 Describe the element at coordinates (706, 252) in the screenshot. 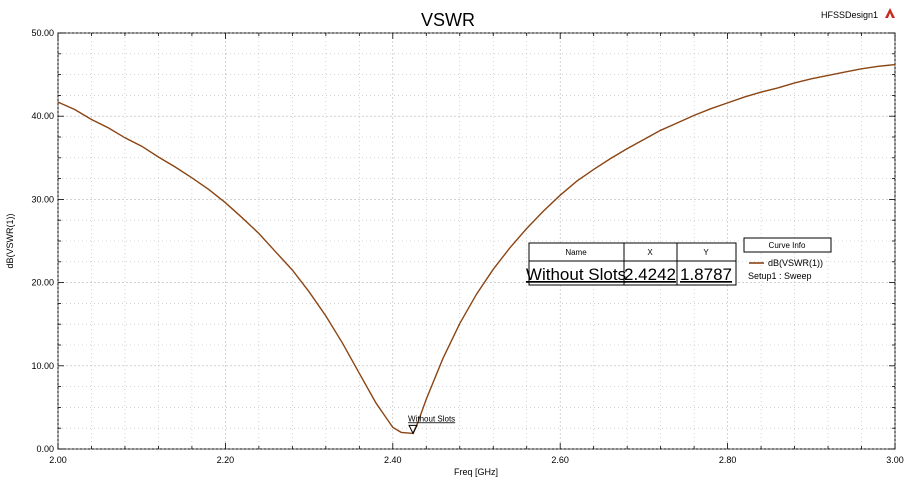

I see `marker-table-header-y: Y` at that location.